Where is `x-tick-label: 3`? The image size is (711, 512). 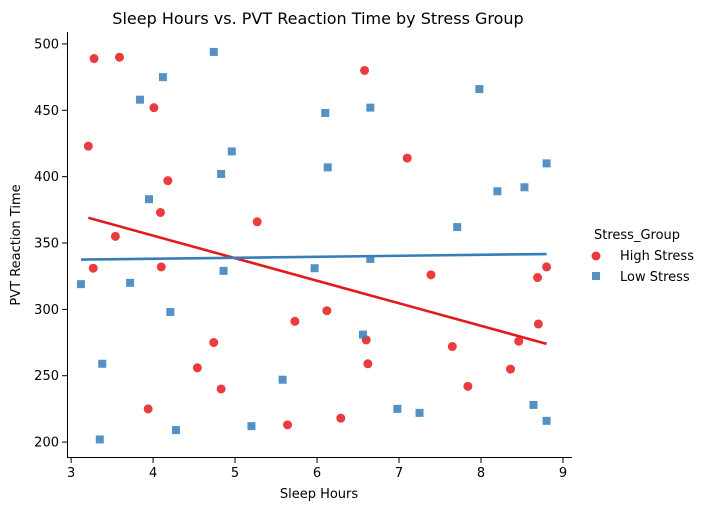
x-tick-label: 3 is located at coordinates (71, 473).